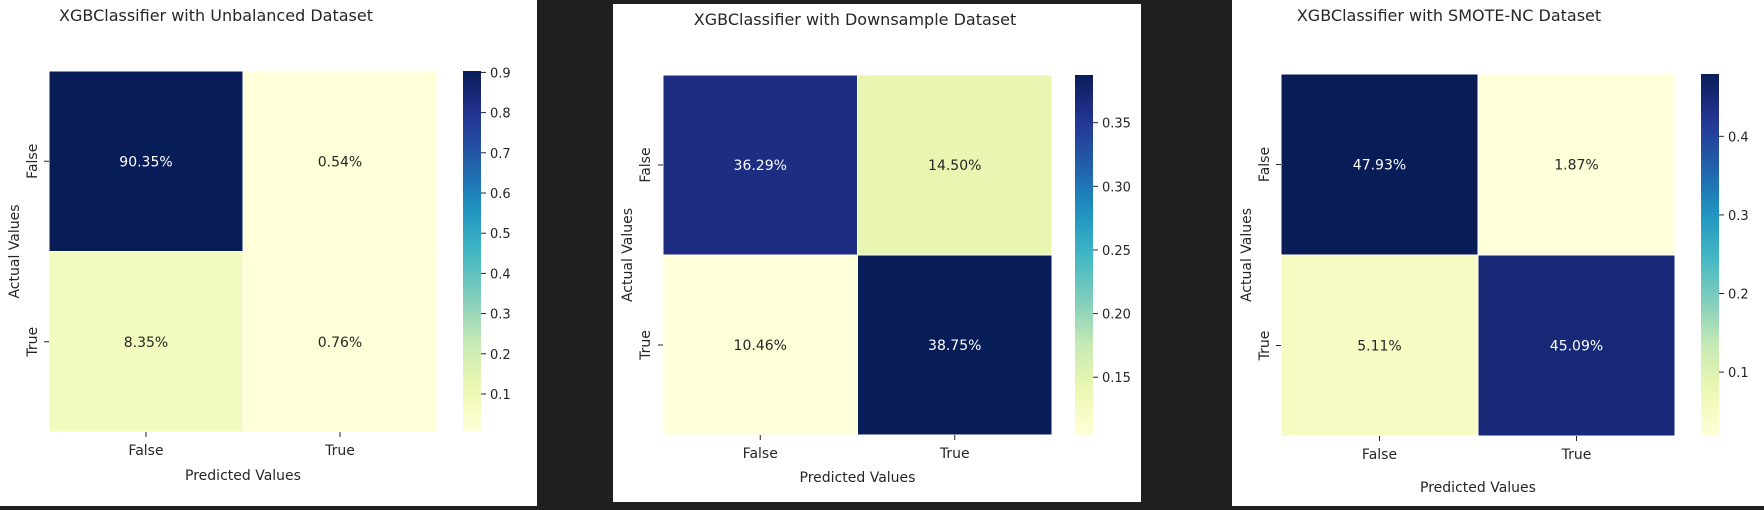 This screenshot has height=510, width=1764. I want to click on chart-title: XGBClassifier with Unbalanced Dataset, so click(216, 15).